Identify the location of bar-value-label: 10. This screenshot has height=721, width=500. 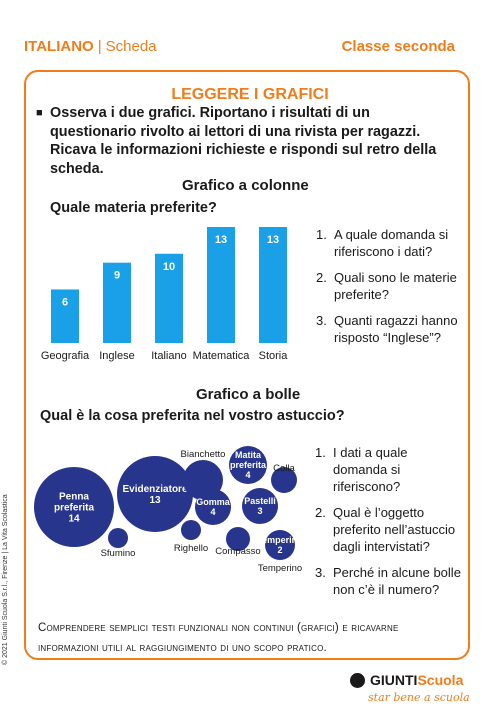
(169, 267).